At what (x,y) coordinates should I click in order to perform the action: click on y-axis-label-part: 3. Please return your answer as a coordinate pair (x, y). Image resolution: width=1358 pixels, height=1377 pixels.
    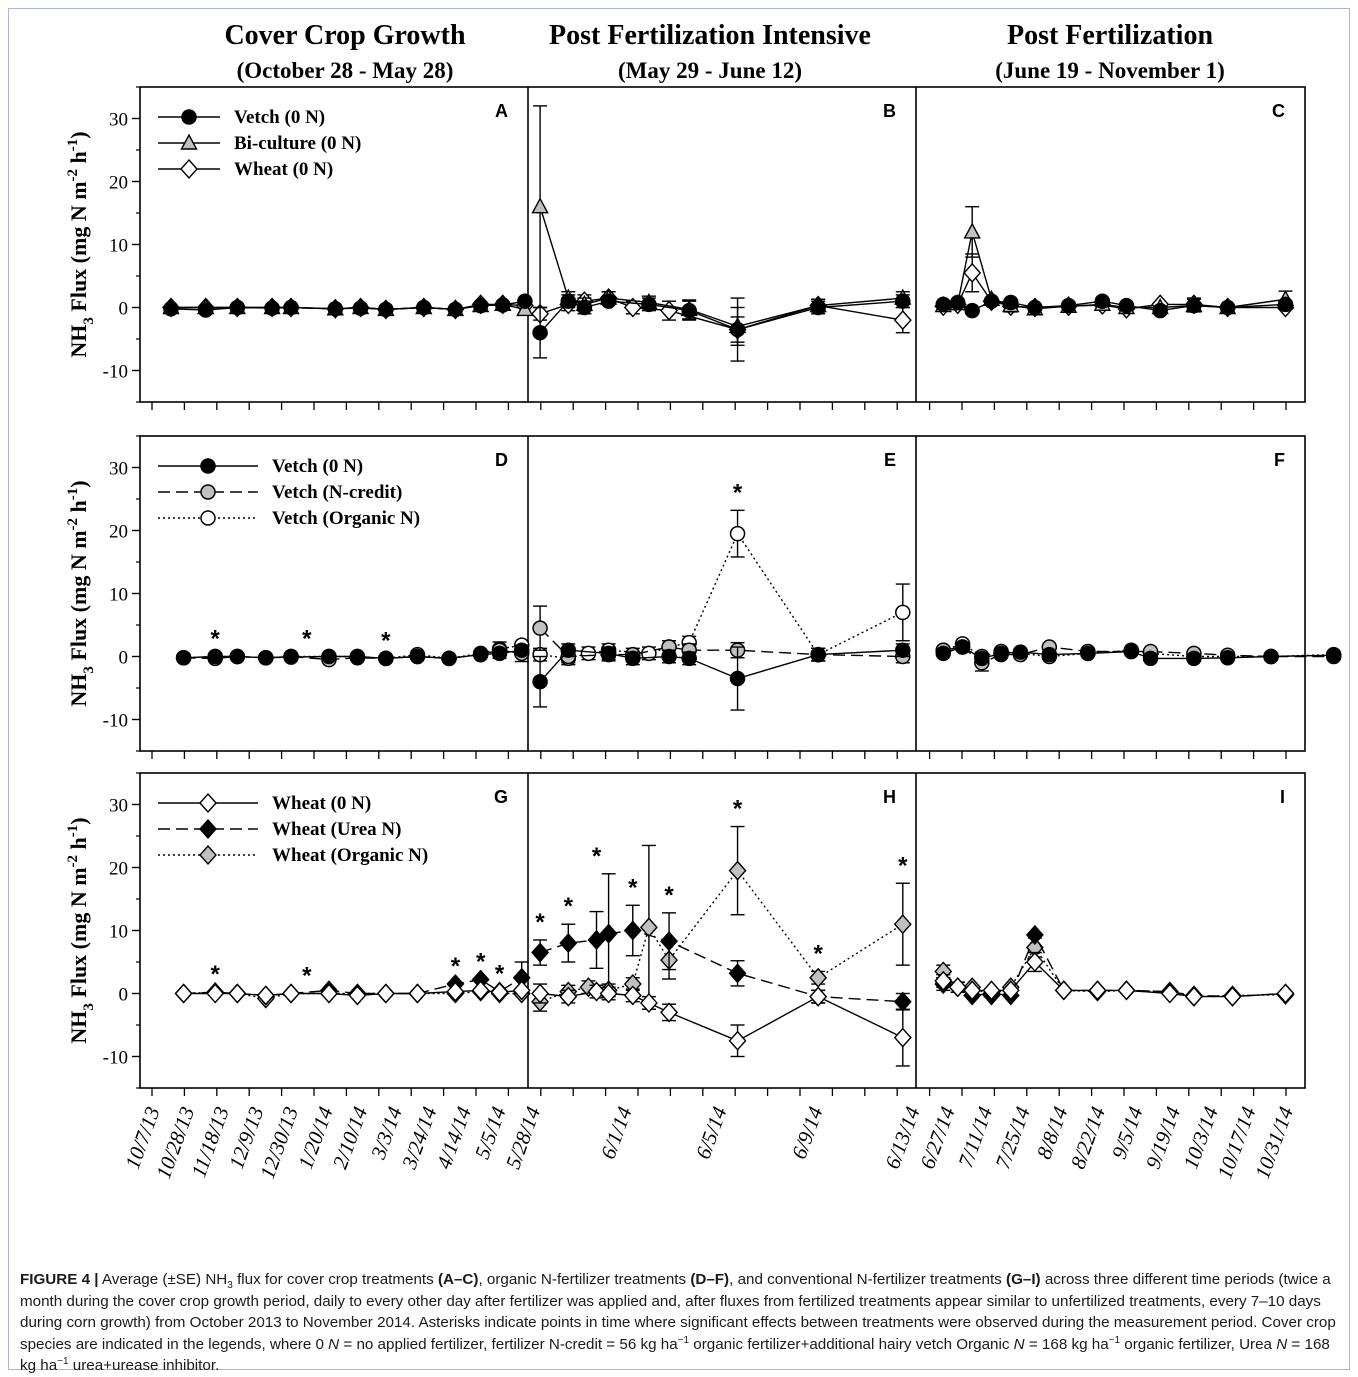
    Looking at the image, I should click on (89, 670).